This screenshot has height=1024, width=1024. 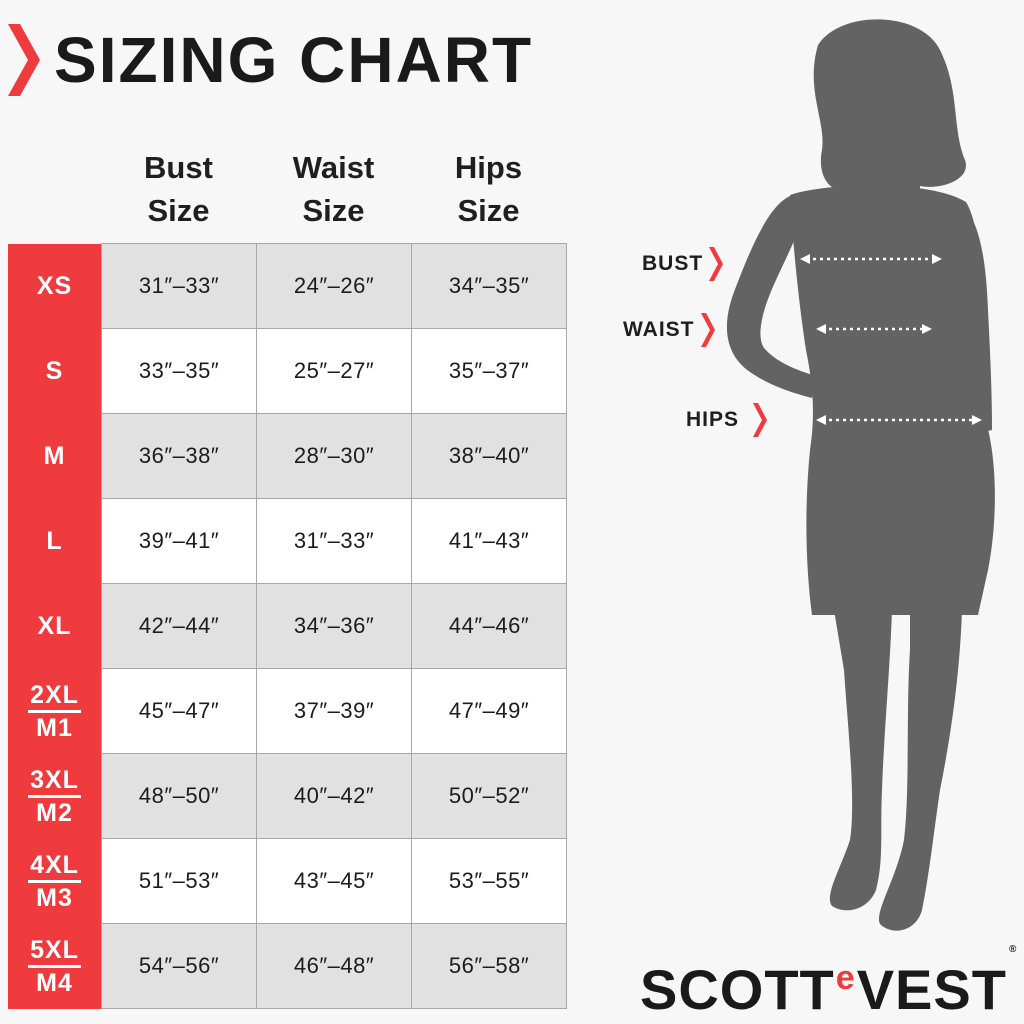 I want to click on page-header: SIZING CHART, so click(x=270, y=60).